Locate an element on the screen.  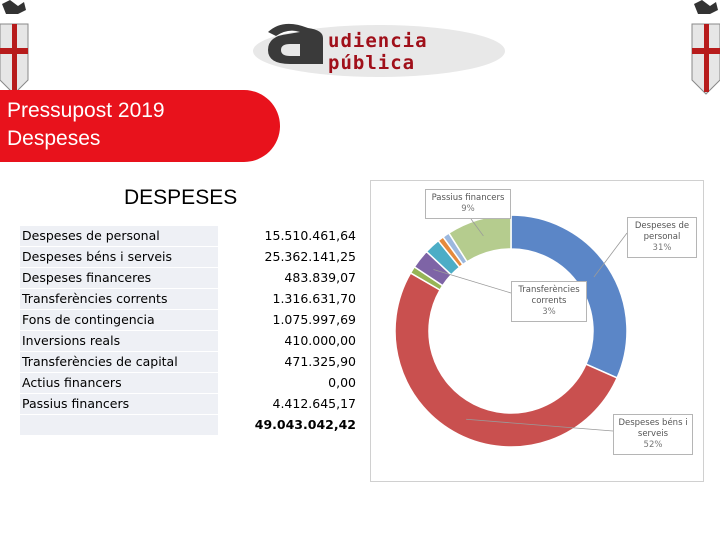
callout-transferencies: Transferències corrents 3% is located at coordinates (549, 301).